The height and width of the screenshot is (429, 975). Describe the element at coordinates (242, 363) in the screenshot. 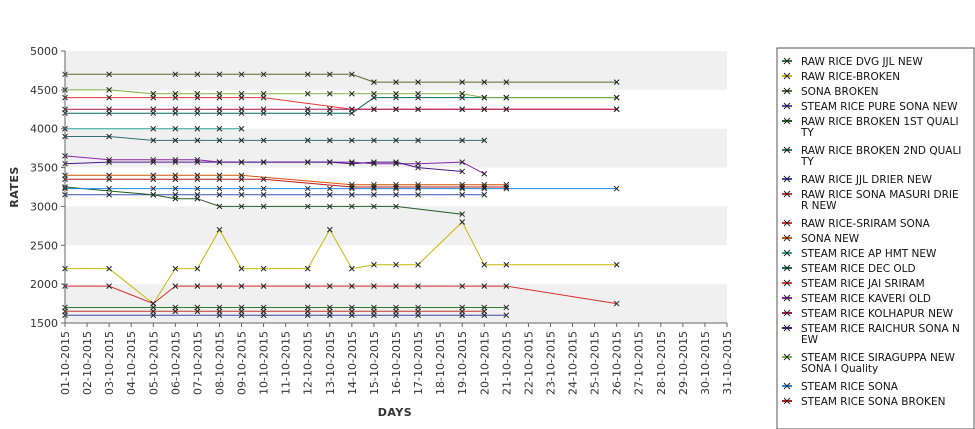

I see `x-tick-label: 09-10-2015` at that location.